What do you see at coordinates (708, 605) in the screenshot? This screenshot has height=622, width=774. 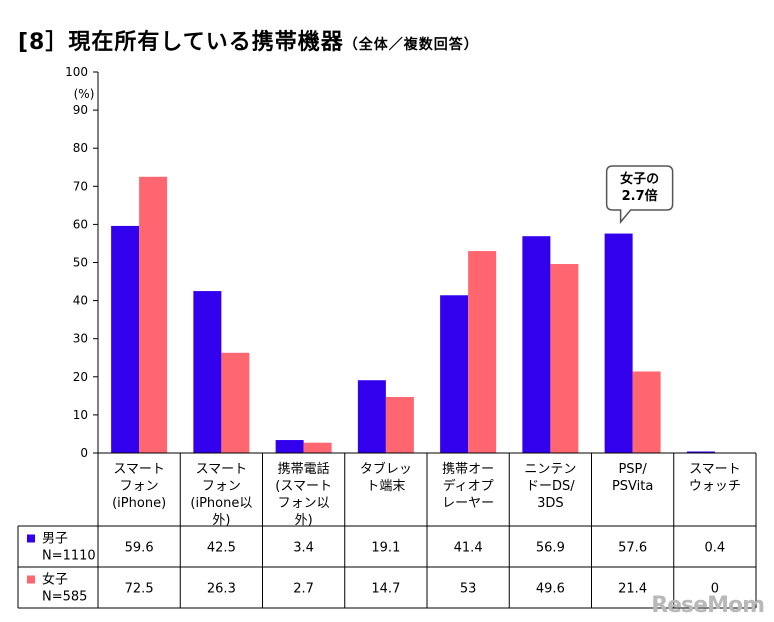 I see `resemom-logo: ReseMom` at bounding box center [708, 605].